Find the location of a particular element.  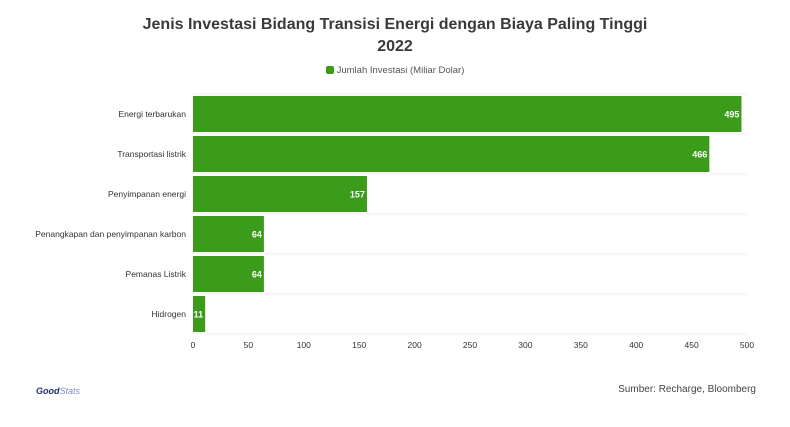

goodstats-logo: GoodStats is located at coordinates (58, 391).